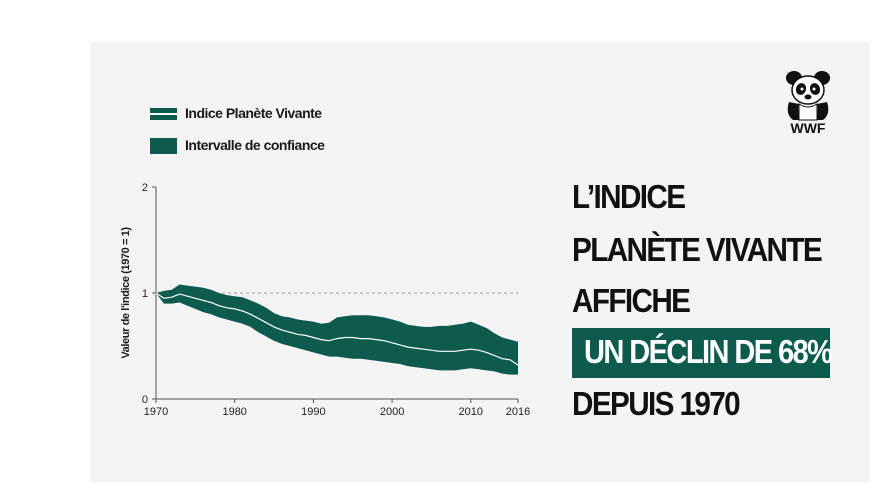 The height and width of the screenshot is (498, 889). I want to click on confidence-interval-band, so click(337, 329).